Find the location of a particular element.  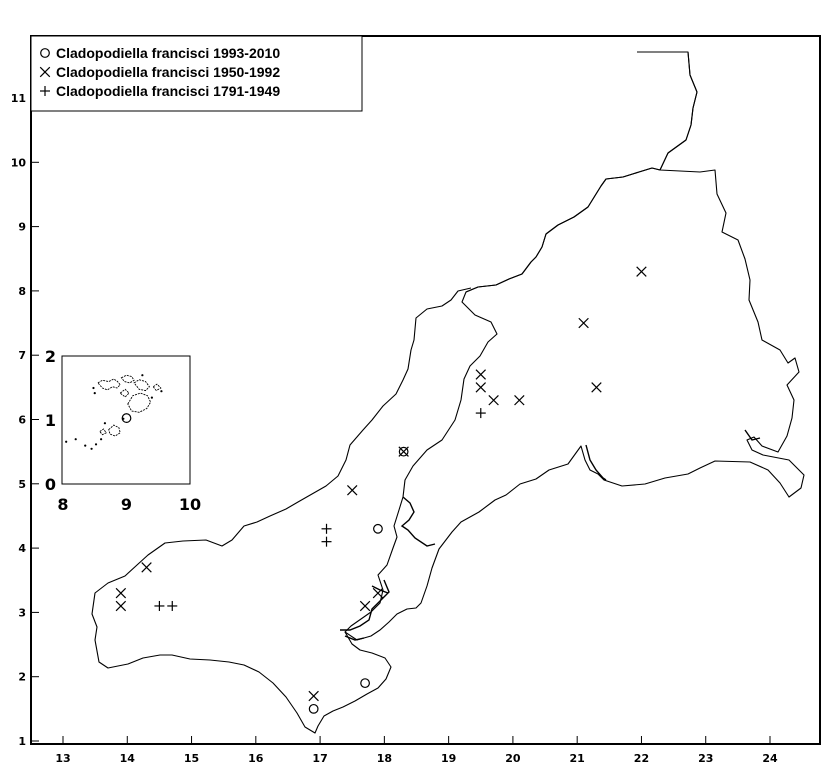

y-tick-label: 2 is located at coordinates (22, 677).